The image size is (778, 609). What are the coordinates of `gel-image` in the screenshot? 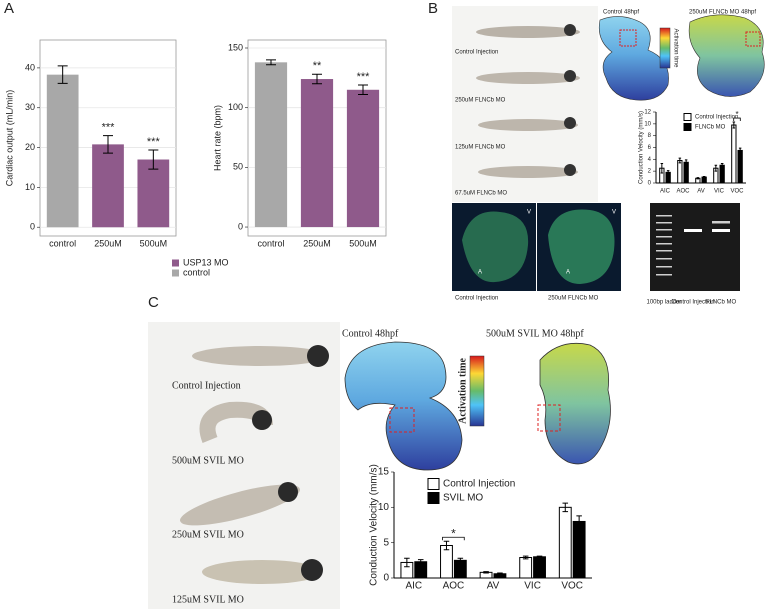 It's located at (695, 247).